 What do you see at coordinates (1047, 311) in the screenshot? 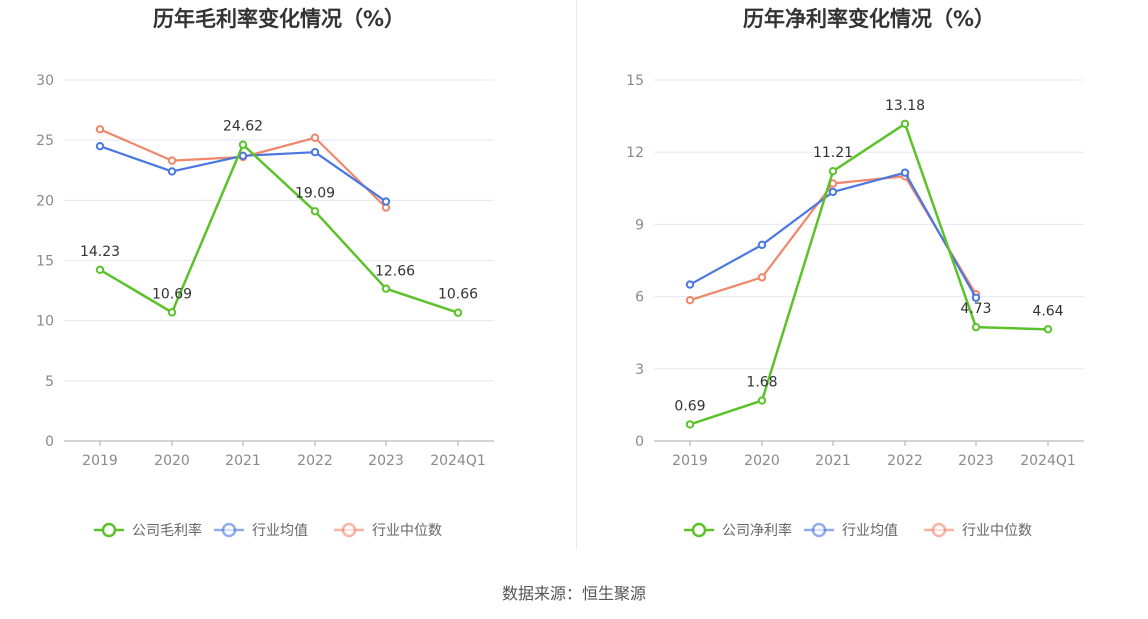
I see `data-label: 4.64` at bounding box center [1047, 311].